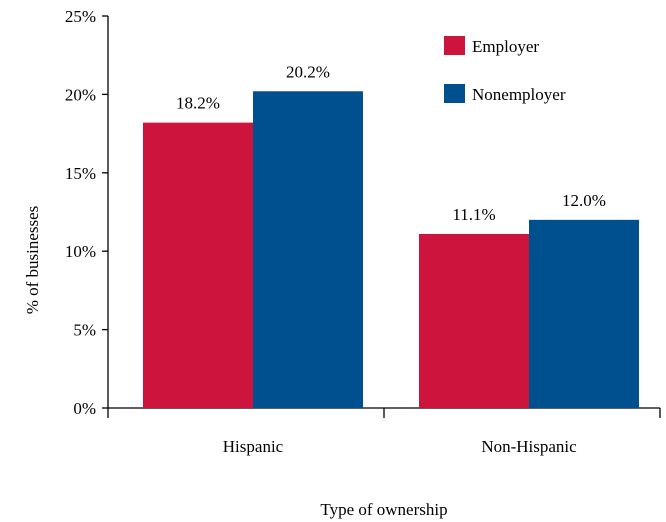 Image resolution: width=666 pixels, height=522 pixels. I want to click on y-tick-label: 20%, so click(80, 94).